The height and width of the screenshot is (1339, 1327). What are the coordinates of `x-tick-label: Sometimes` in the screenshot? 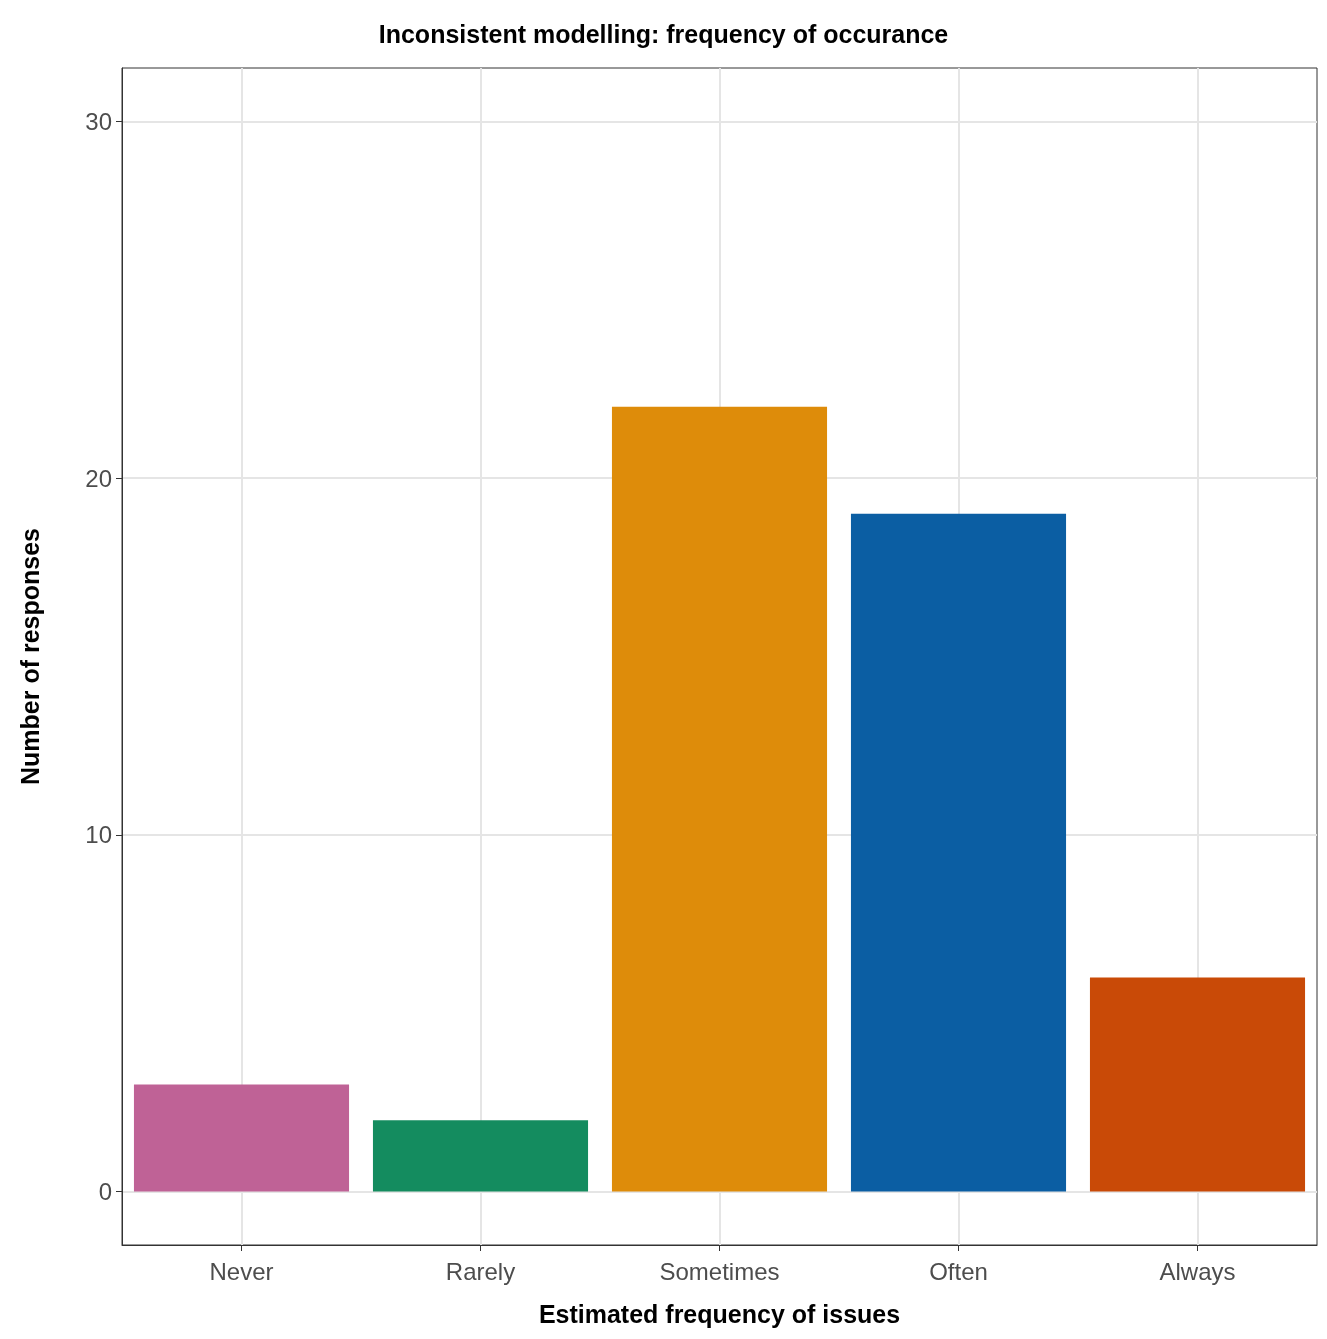 It's located at (719, 1271).